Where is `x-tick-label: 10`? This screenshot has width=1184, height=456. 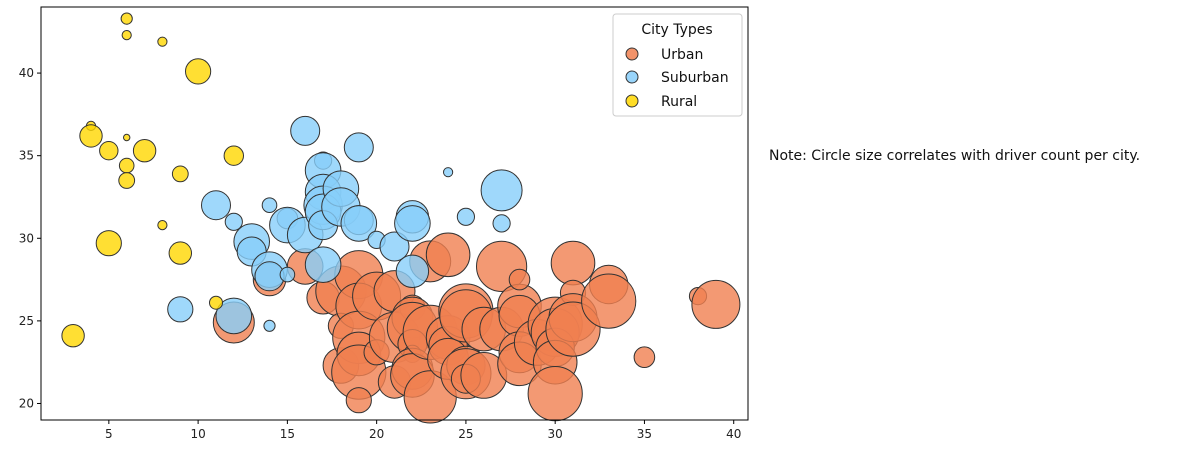 x-tick-label: 10 is located at coordinates (197, 434).